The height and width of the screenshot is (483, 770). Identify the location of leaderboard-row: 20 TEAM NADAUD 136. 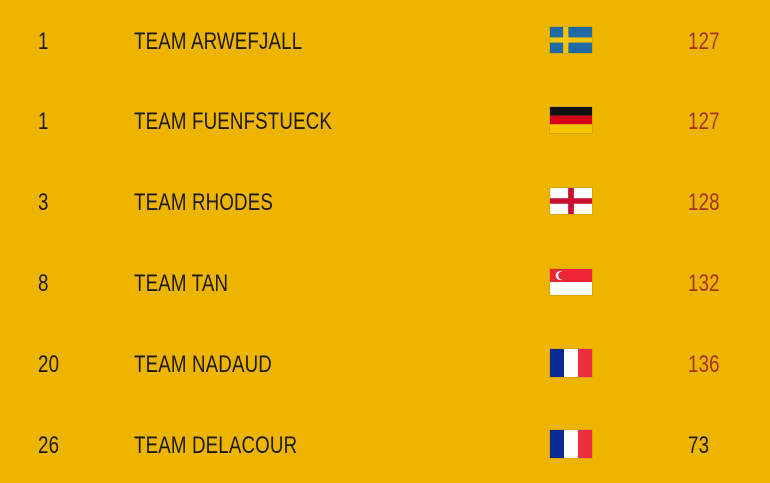
(385, 363).